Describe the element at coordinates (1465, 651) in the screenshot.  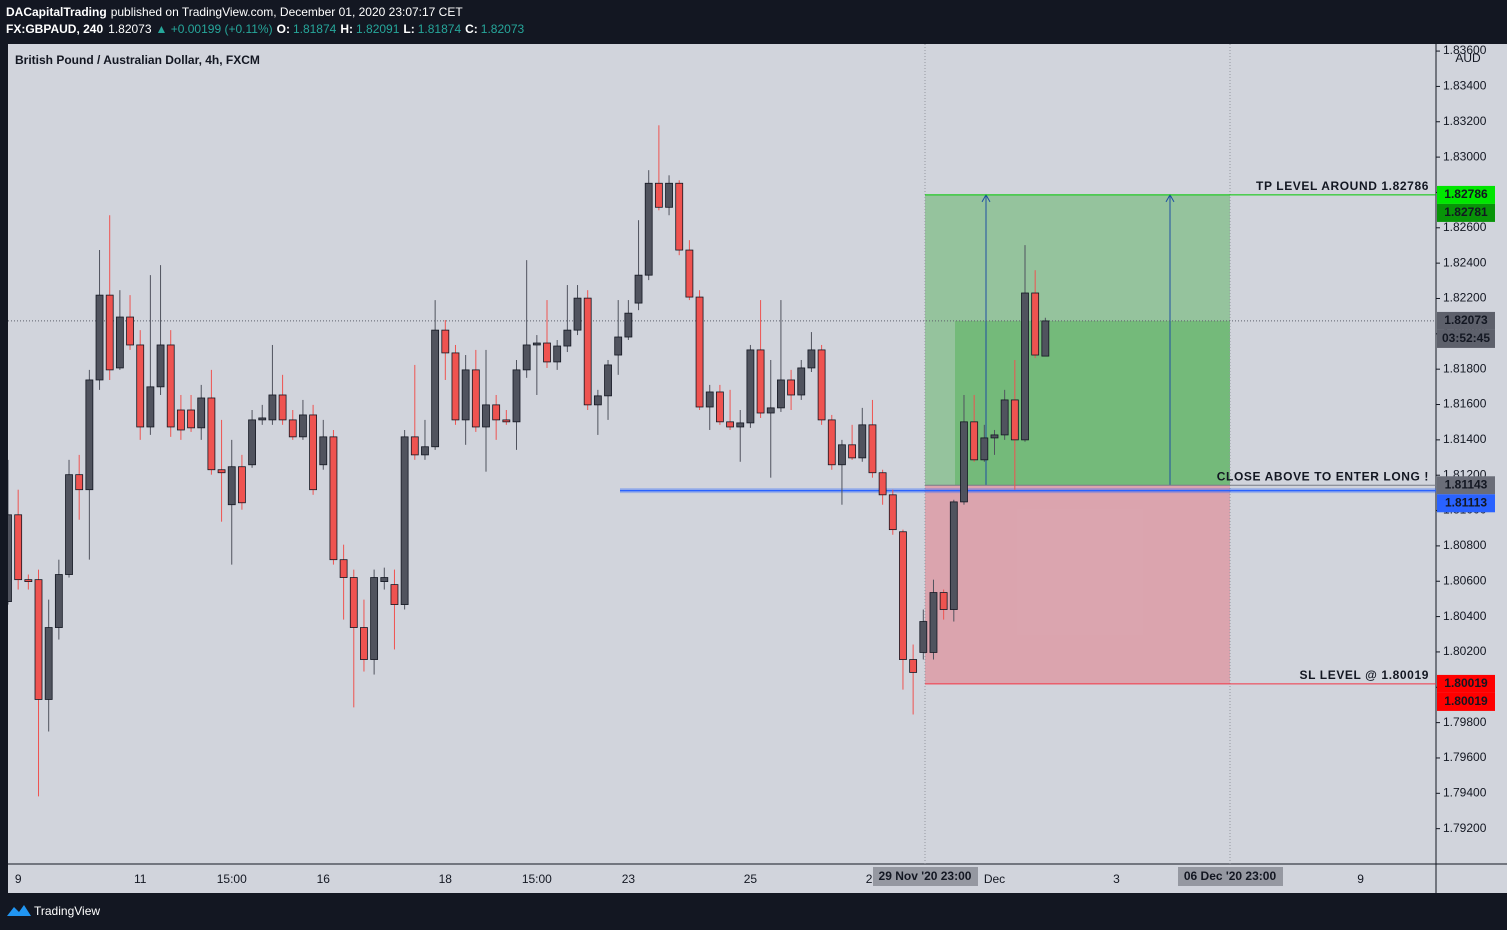
I see `y-tick-label: 1.80200` at that location.